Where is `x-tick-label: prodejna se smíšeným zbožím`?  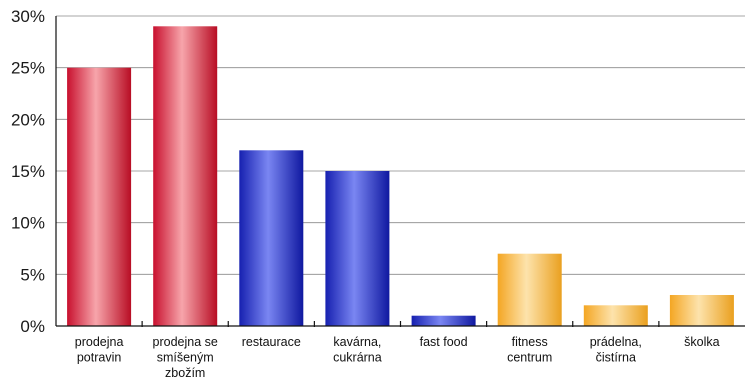 x-tick-label: prodejna se smíšeným zbožím is located at coordinates (185, 356).